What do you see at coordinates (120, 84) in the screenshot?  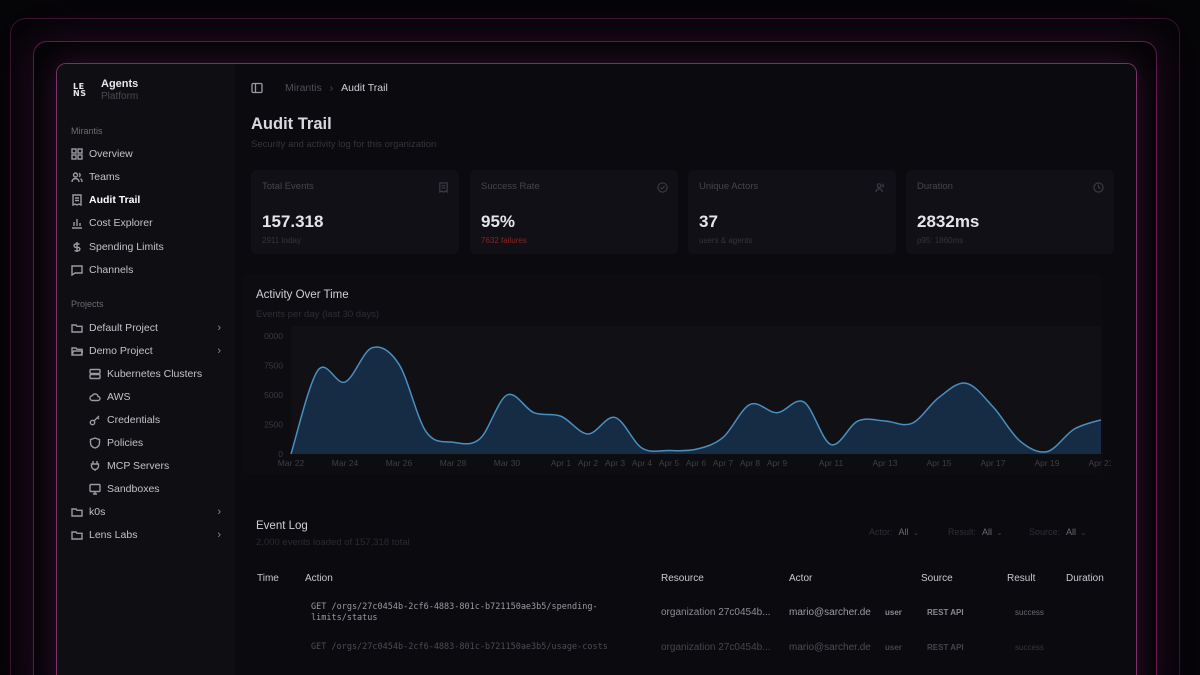 I see `brand-name: Agents` at bounding box center [120, 84].